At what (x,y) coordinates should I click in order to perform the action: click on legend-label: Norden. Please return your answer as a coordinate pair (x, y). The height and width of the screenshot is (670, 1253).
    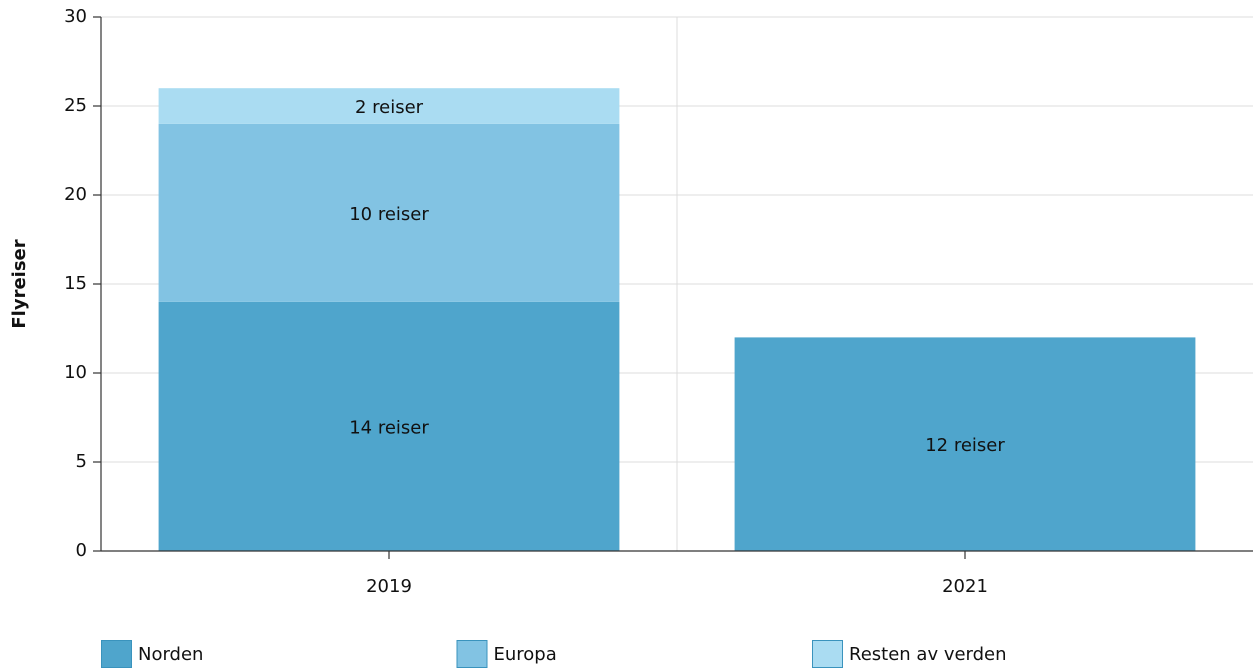
    Looking at the image, I should click on (170, 654).